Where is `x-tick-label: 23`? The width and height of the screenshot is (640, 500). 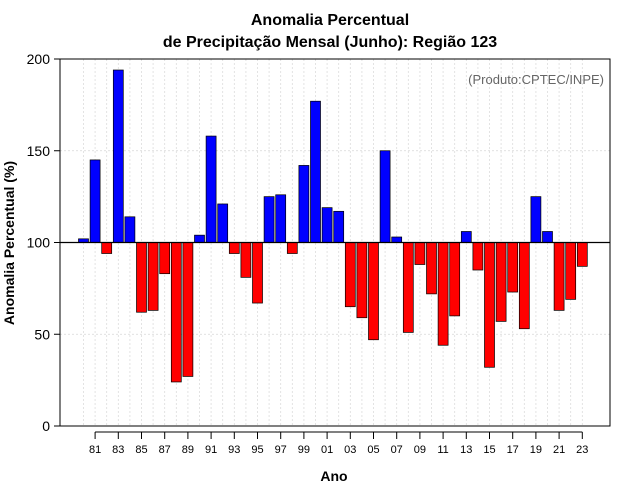
x-tick-label: 23 is located at coordinates (582, 450).